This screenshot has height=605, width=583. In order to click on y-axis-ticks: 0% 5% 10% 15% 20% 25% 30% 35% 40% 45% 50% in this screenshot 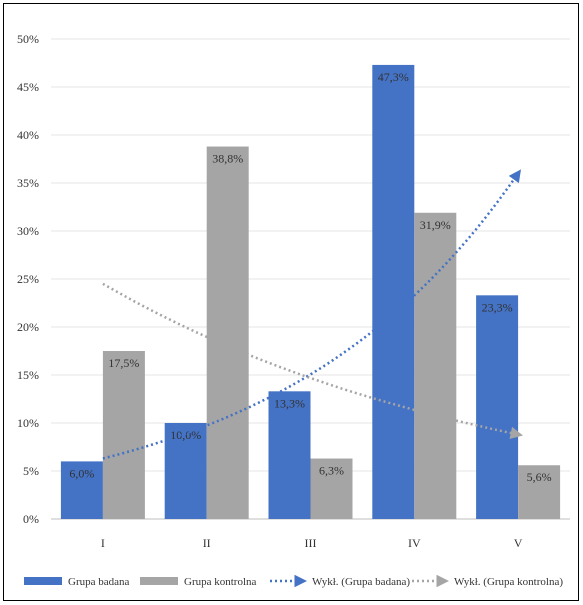, I will do `click(28, 279)`.